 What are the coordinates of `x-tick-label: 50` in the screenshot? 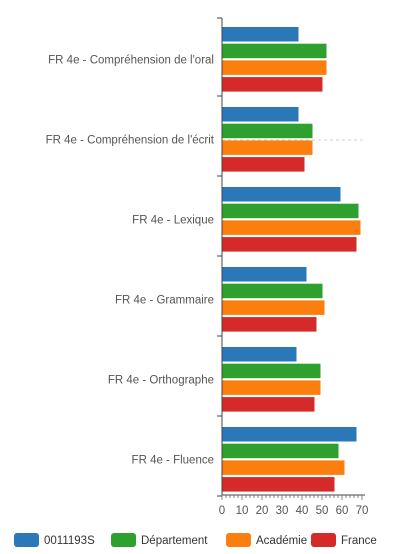 It's located at (322, 511).